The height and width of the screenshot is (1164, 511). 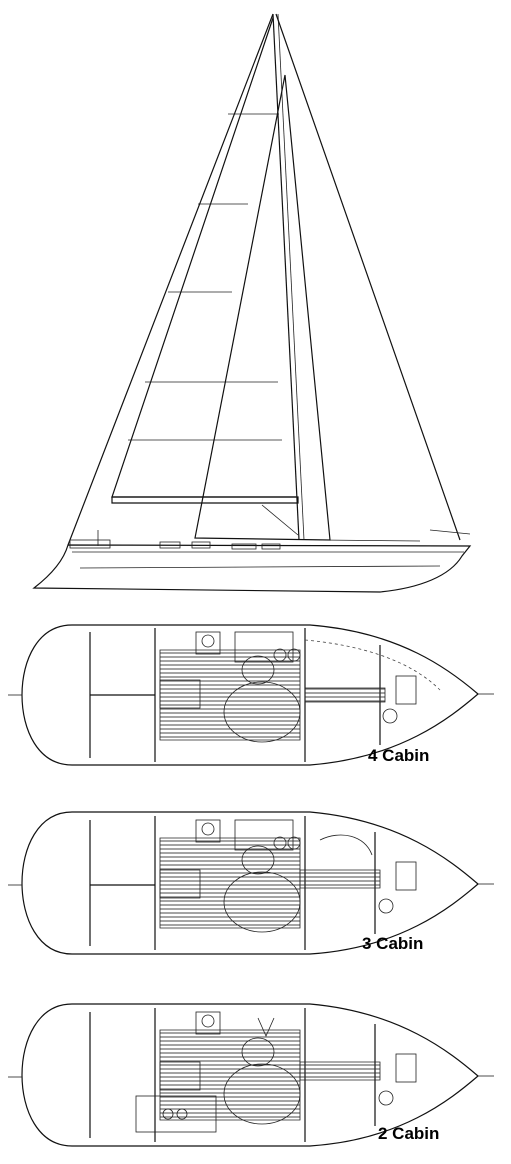 I want to click on layout-plan-4-cabin, so click(x=251, y=695).